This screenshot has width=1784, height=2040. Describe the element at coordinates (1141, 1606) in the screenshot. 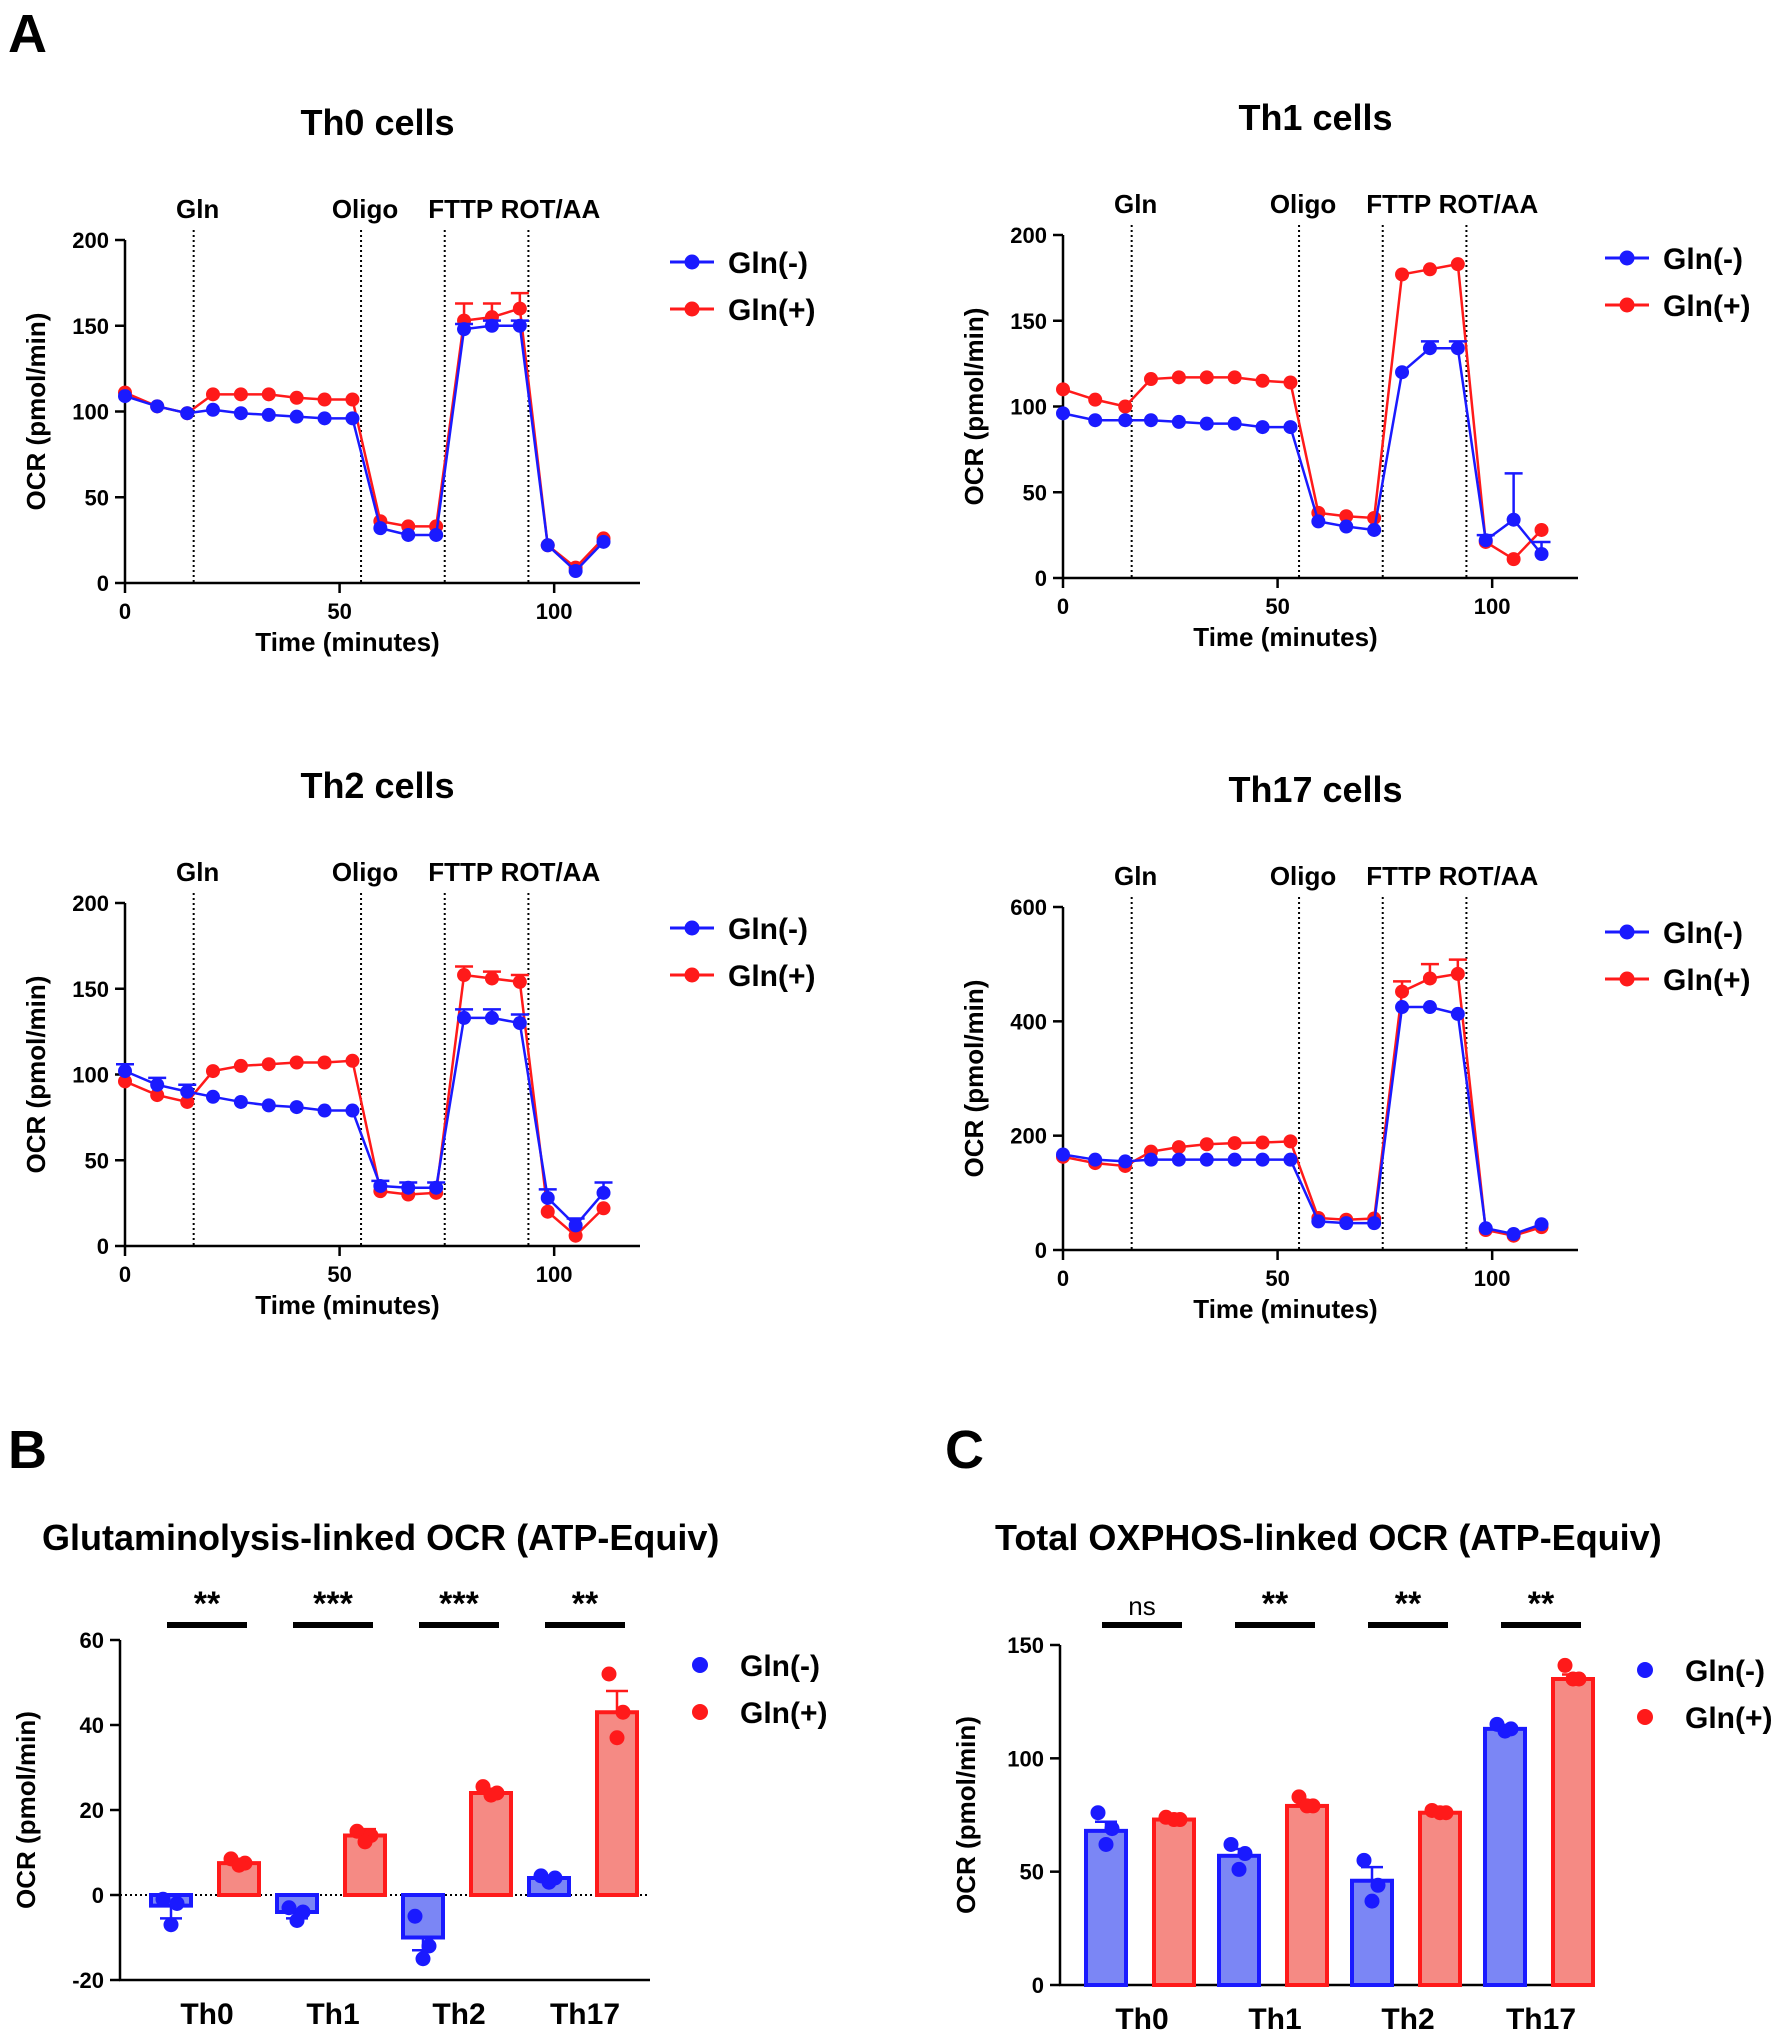

I see `oxphos-significance-label: ns` at that location.